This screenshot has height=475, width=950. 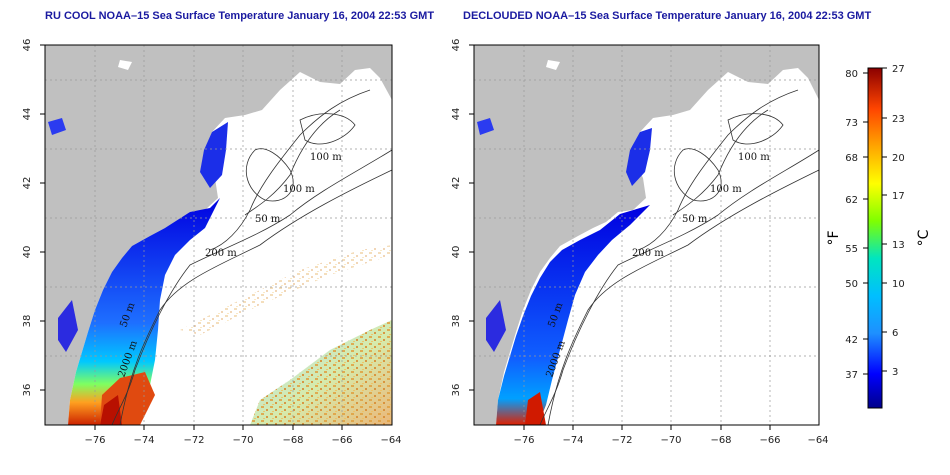 I want to click on left-lon-tick: −66, so click(x=341, y=440).